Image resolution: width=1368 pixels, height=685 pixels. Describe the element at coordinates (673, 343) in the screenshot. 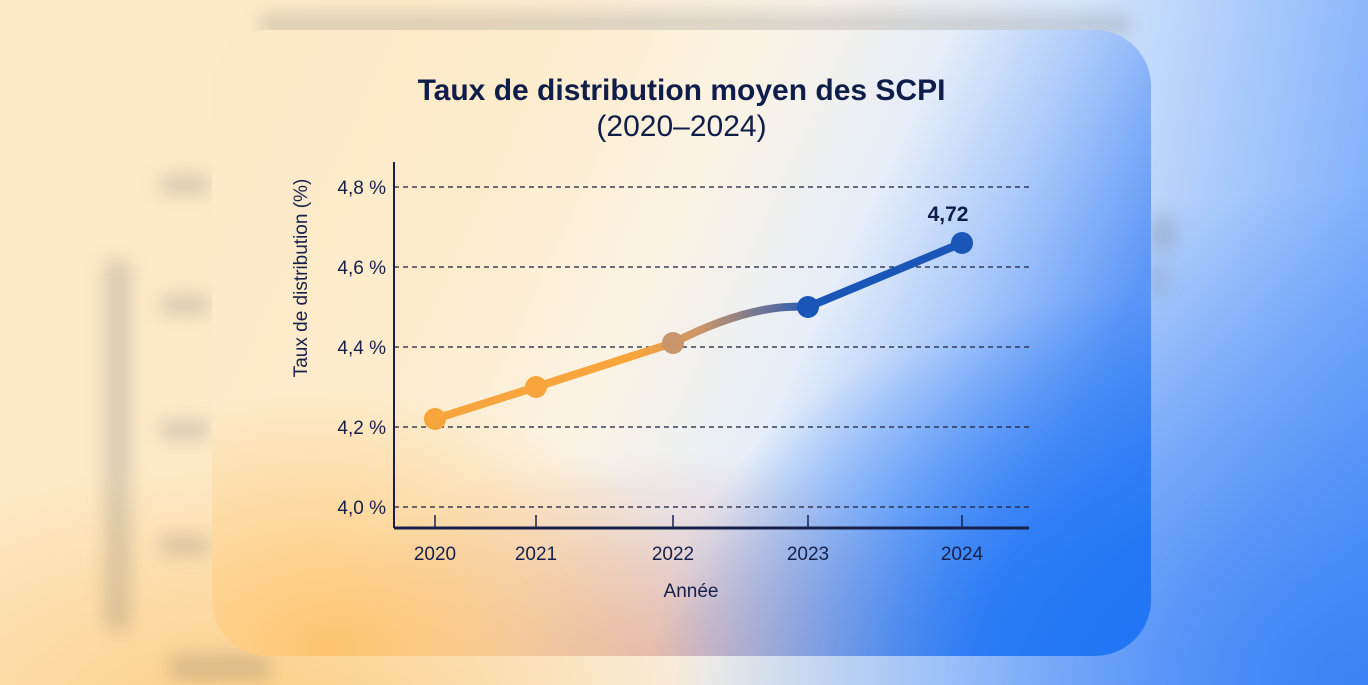

I see `data-point-2022` at that location.